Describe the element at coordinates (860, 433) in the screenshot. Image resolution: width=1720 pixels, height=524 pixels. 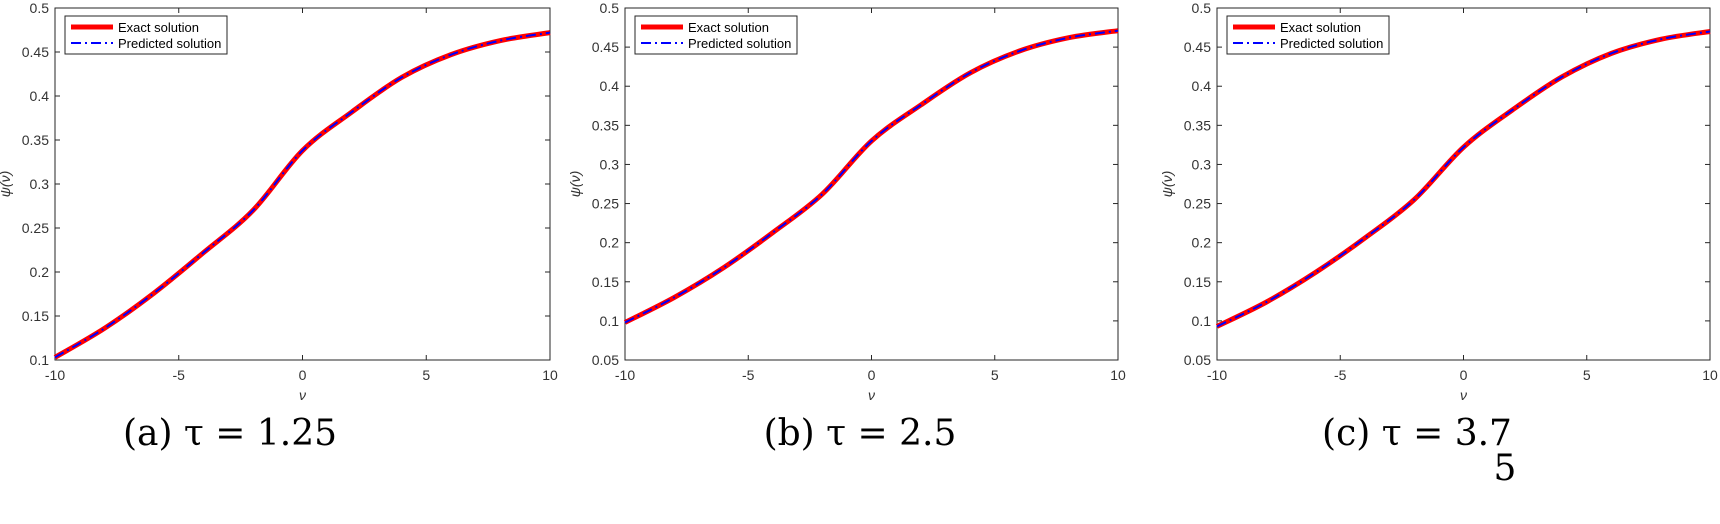
I see `subfigure-caption: (b) τ = 2.5` at that location.